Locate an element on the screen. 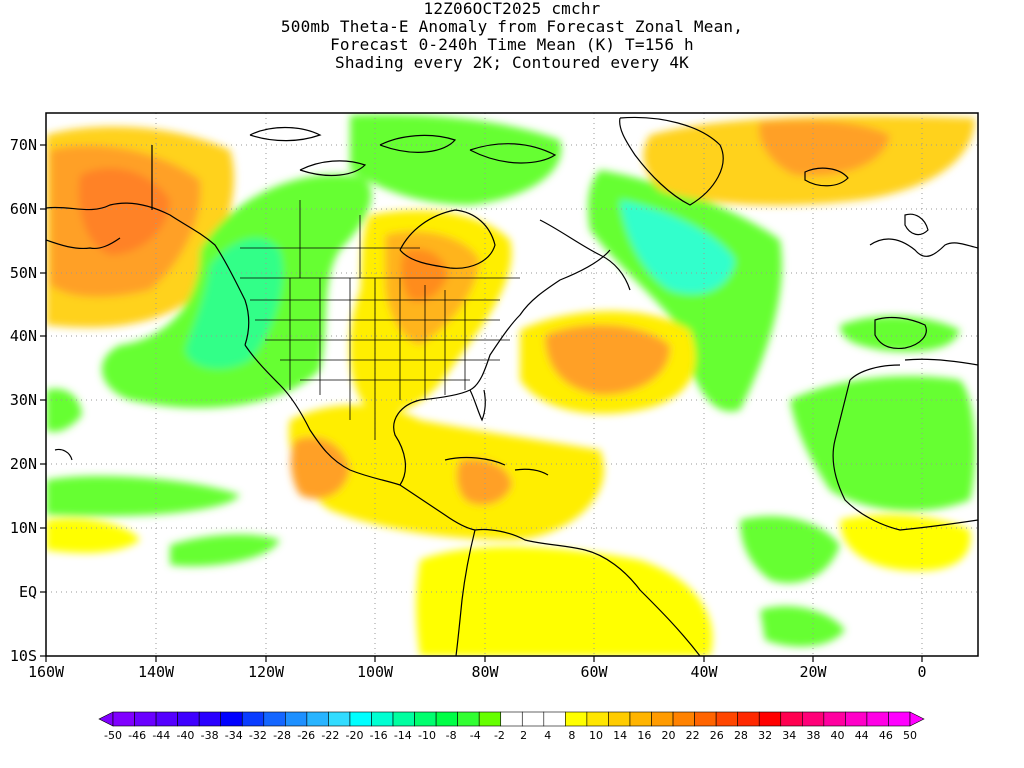 The height and width of the screenshot is (768, 1024). colorbar-label: 32 is located at coordinates (765, 735).